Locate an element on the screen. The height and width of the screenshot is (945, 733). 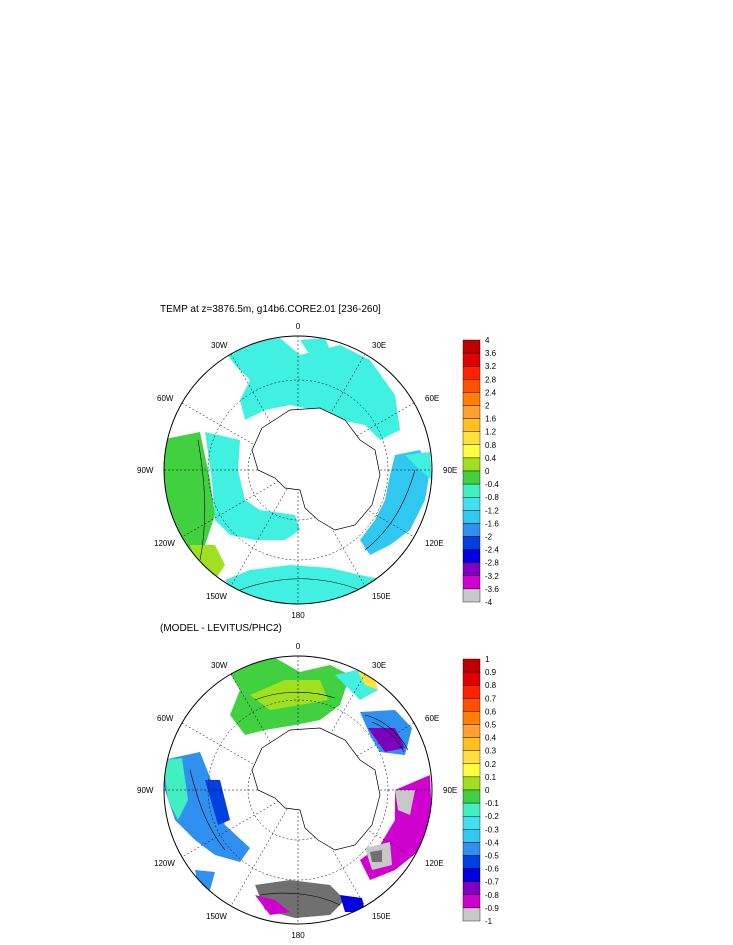
colorbar-tick-label: -1.6 is located at coordinates (492, 523).